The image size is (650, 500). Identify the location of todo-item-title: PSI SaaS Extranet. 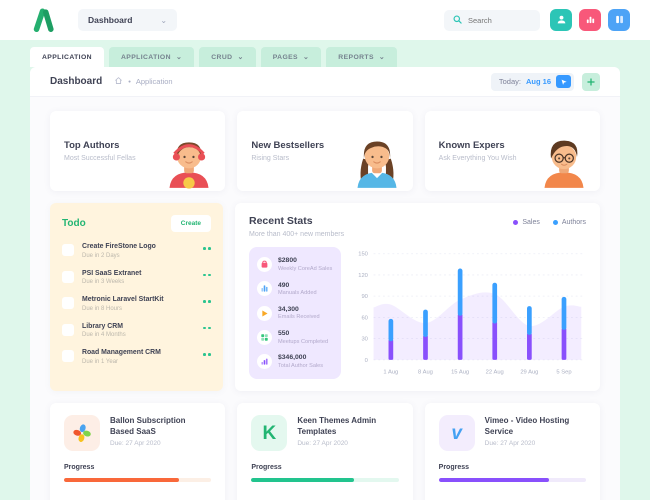
(112, 273).